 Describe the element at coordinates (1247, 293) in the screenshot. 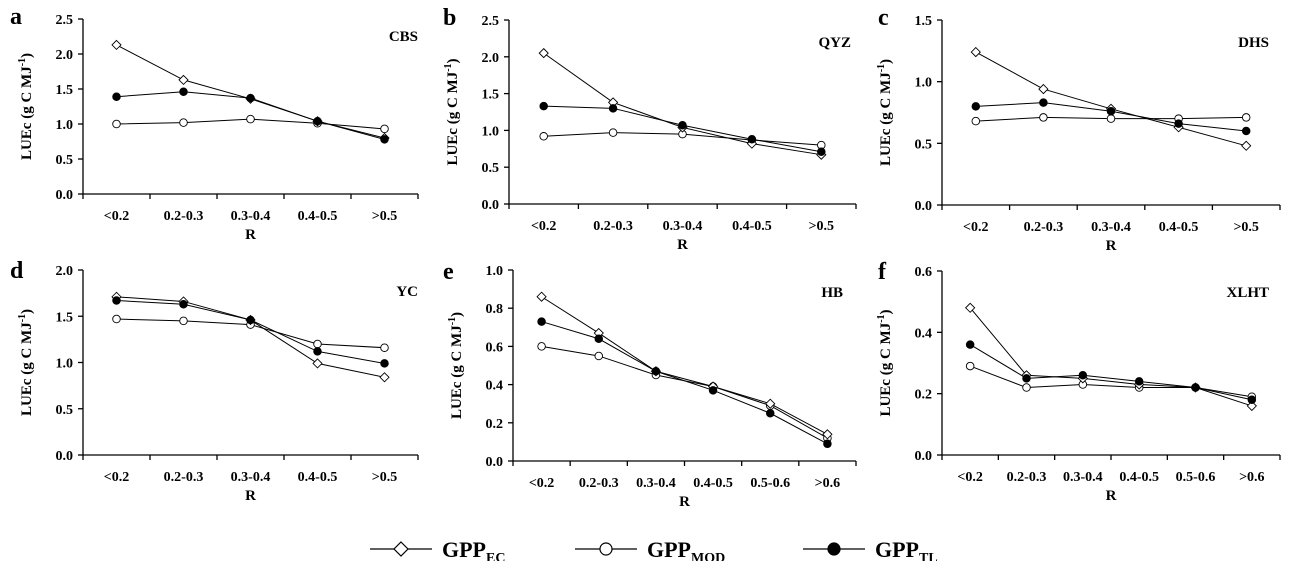

I see `site-title: XLHT` at that location.